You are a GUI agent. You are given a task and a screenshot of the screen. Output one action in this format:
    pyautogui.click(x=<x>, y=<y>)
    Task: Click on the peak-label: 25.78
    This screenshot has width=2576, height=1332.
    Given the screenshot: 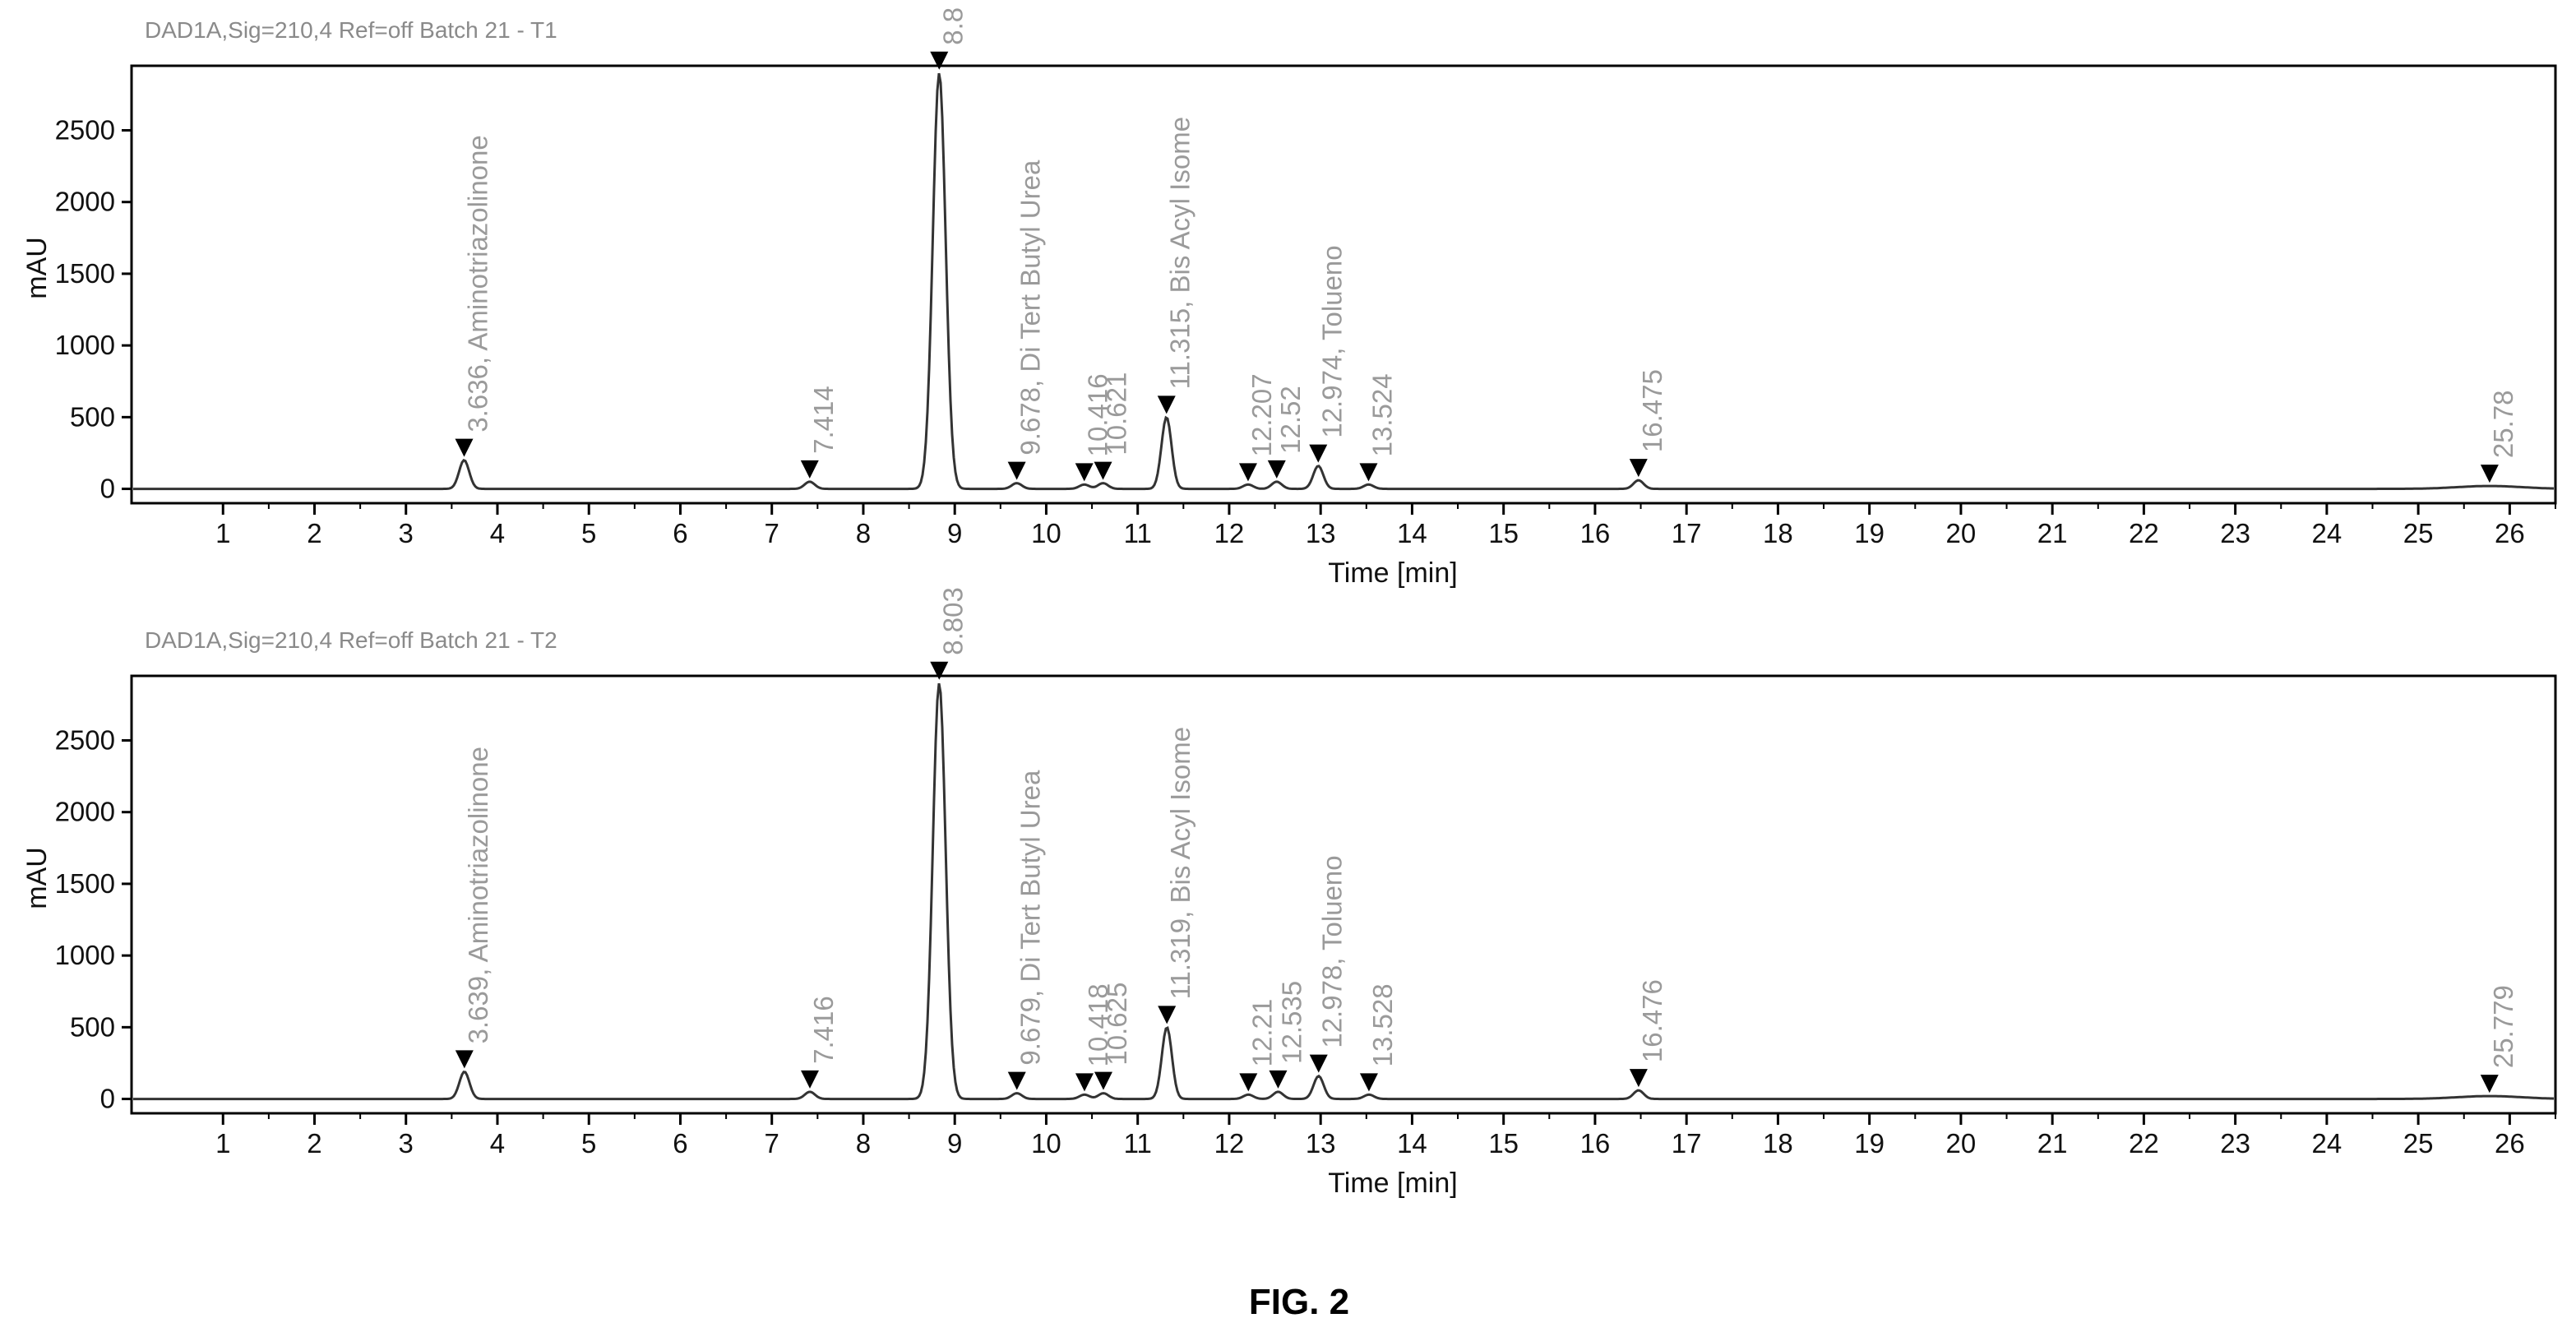 What is the action you would take?
    pyautogui.click(x=2503, y=424)
    